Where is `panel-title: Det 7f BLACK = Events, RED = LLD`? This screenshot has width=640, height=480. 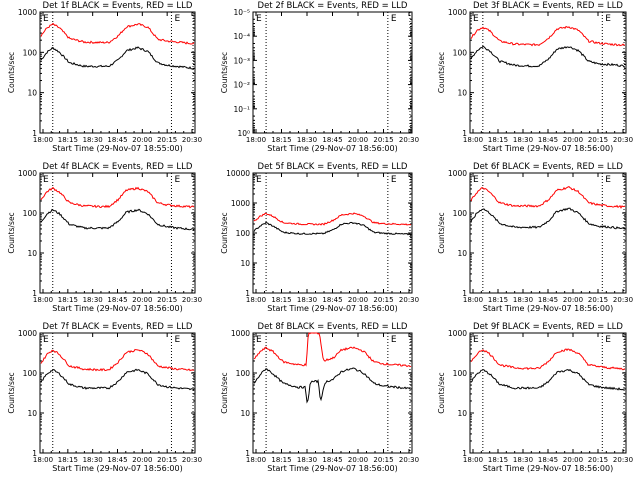 panel-title: Det 7f BLACK = Events, RED = LLD is located at coordinates (118, 327).